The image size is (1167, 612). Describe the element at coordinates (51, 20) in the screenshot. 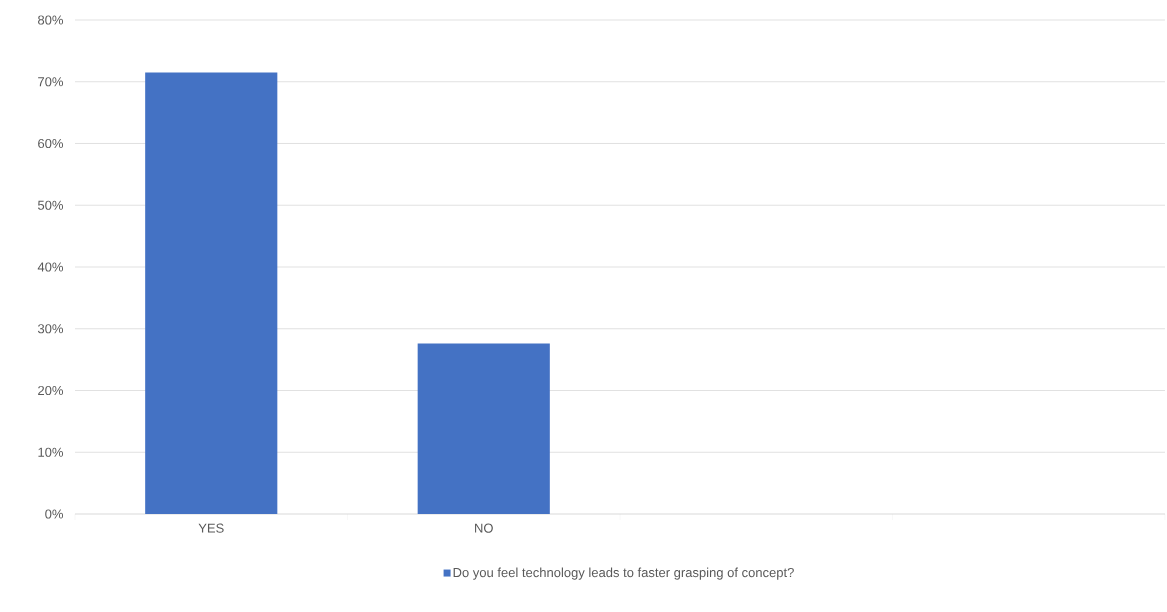

I see `y-tick-label: 80%` at that location.